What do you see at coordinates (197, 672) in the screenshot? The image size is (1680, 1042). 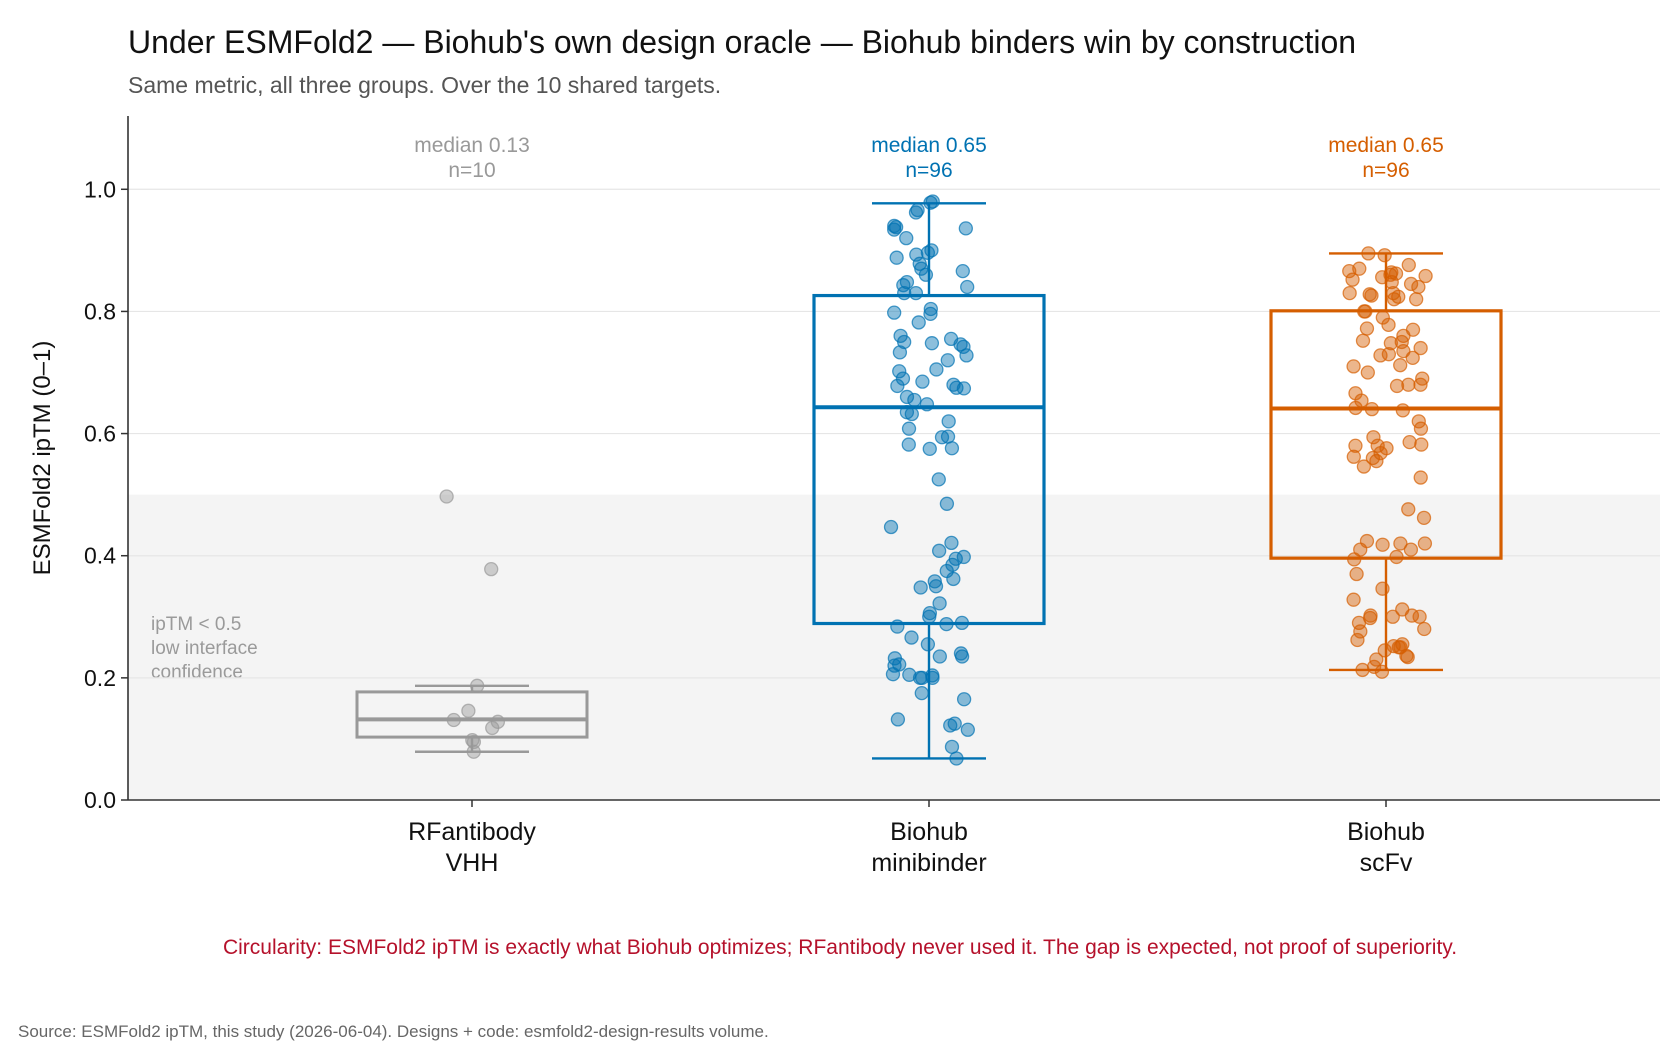 I see `low-confidence-label: confidence` at bounding box center [197, 672].